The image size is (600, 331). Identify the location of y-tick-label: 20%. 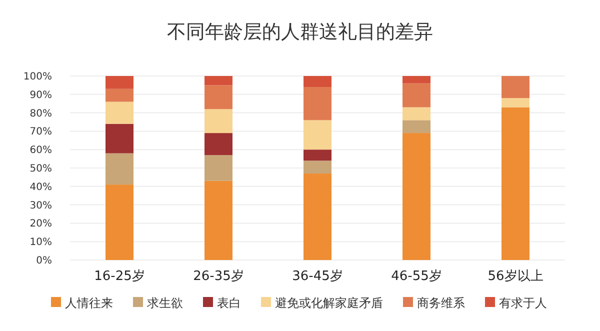
(41, 224).